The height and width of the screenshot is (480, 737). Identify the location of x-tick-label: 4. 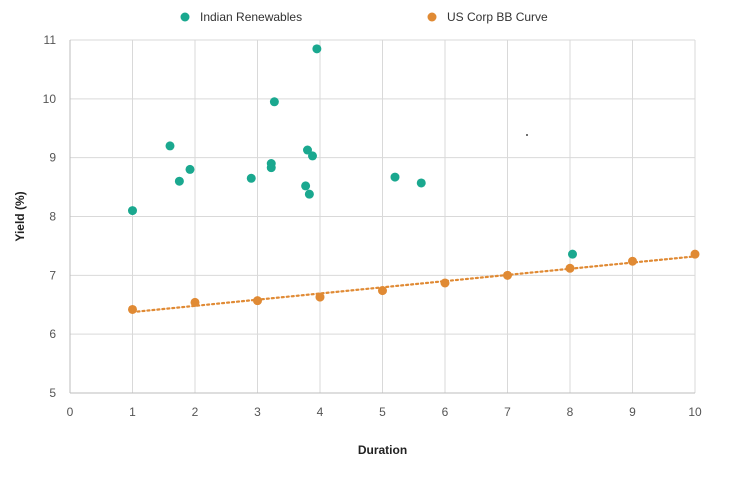
(320, 412).